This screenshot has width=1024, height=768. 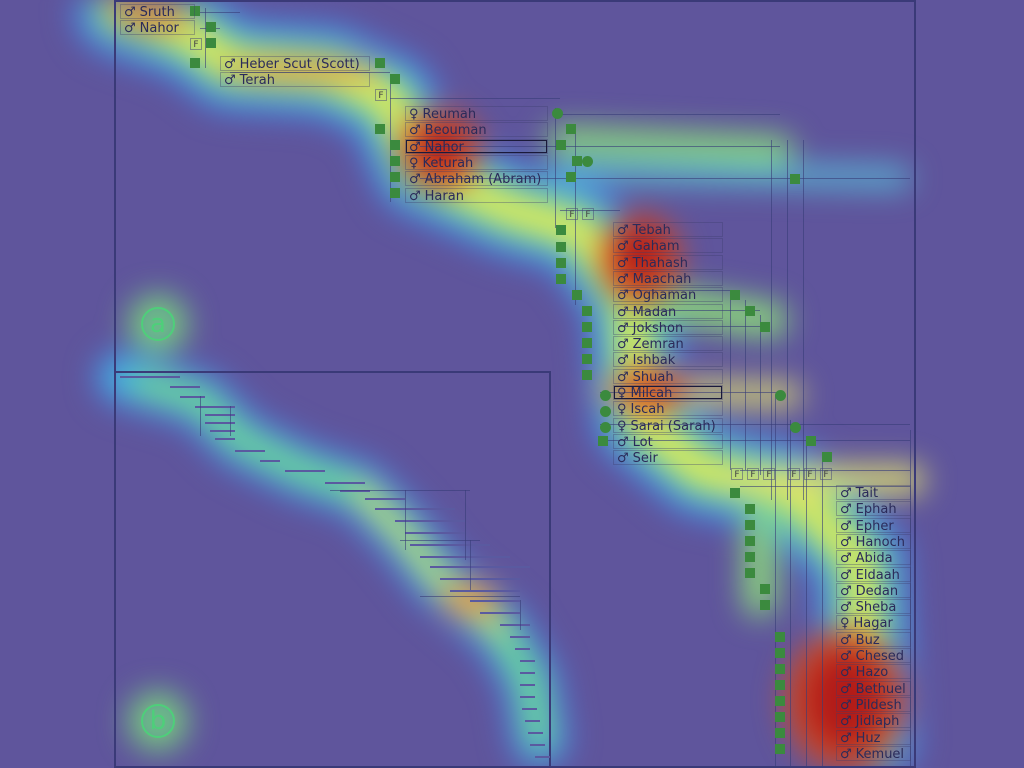 I want to click on person-name: Gaham, so click(x=656, y=247).